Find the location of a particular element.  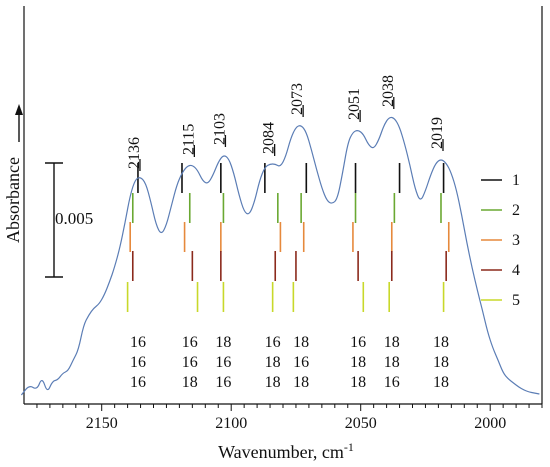

legend-item: 3 is located at coordinates (500, 240).